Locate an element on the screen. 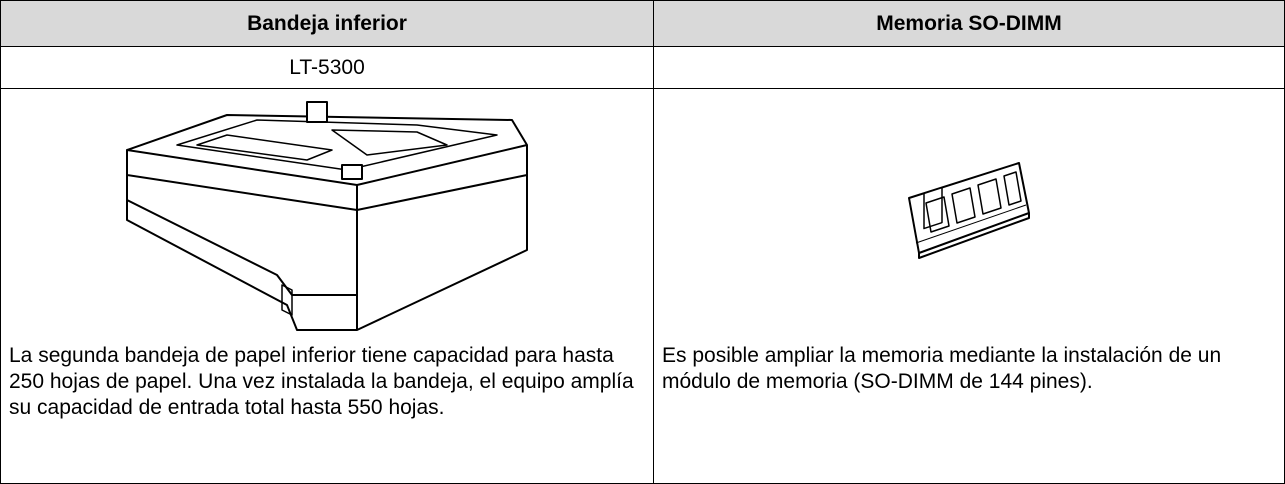 This screenshot has height=484, width=1285. lower-tray-illustration is located at coordinates (327, 216).